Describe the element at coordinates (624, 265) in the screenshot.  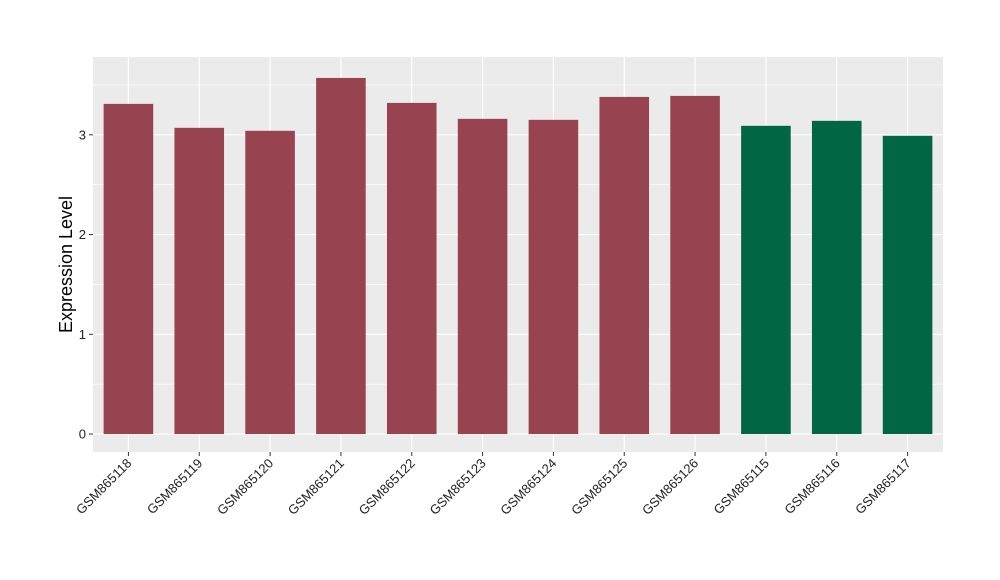
I see `bar-GSM865125` at that location.